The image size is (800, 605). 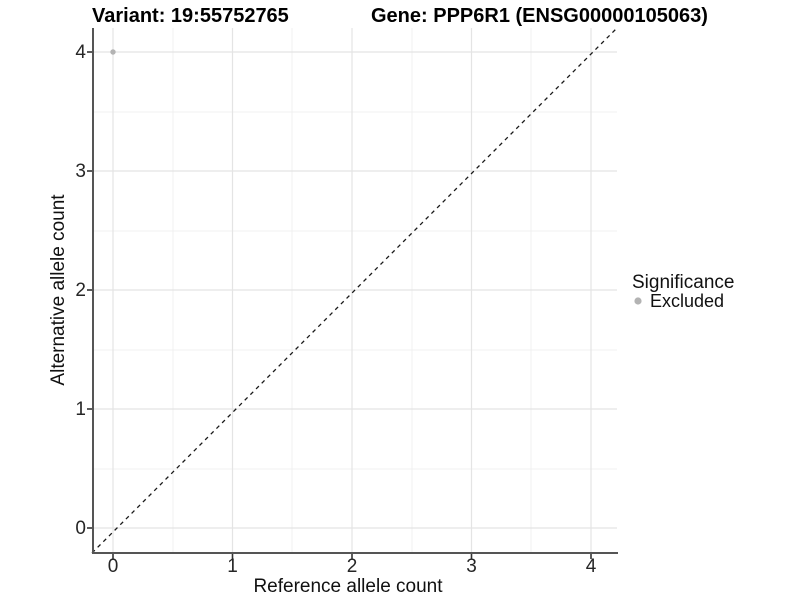 I want to click on y-tick-0: 0, so click(x=80, y=528).